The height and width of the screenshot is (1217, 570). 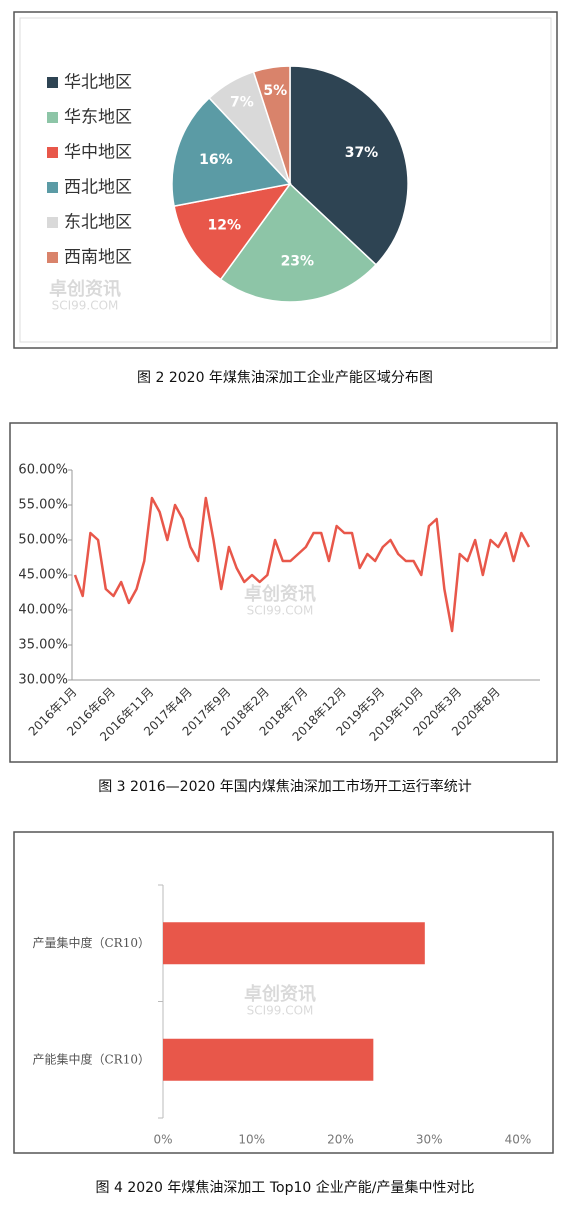 What do you see at coordinates (43, 680) in the screenshot?
I see `y-tick-label: 30.00%` at bounding box center [43, 680].